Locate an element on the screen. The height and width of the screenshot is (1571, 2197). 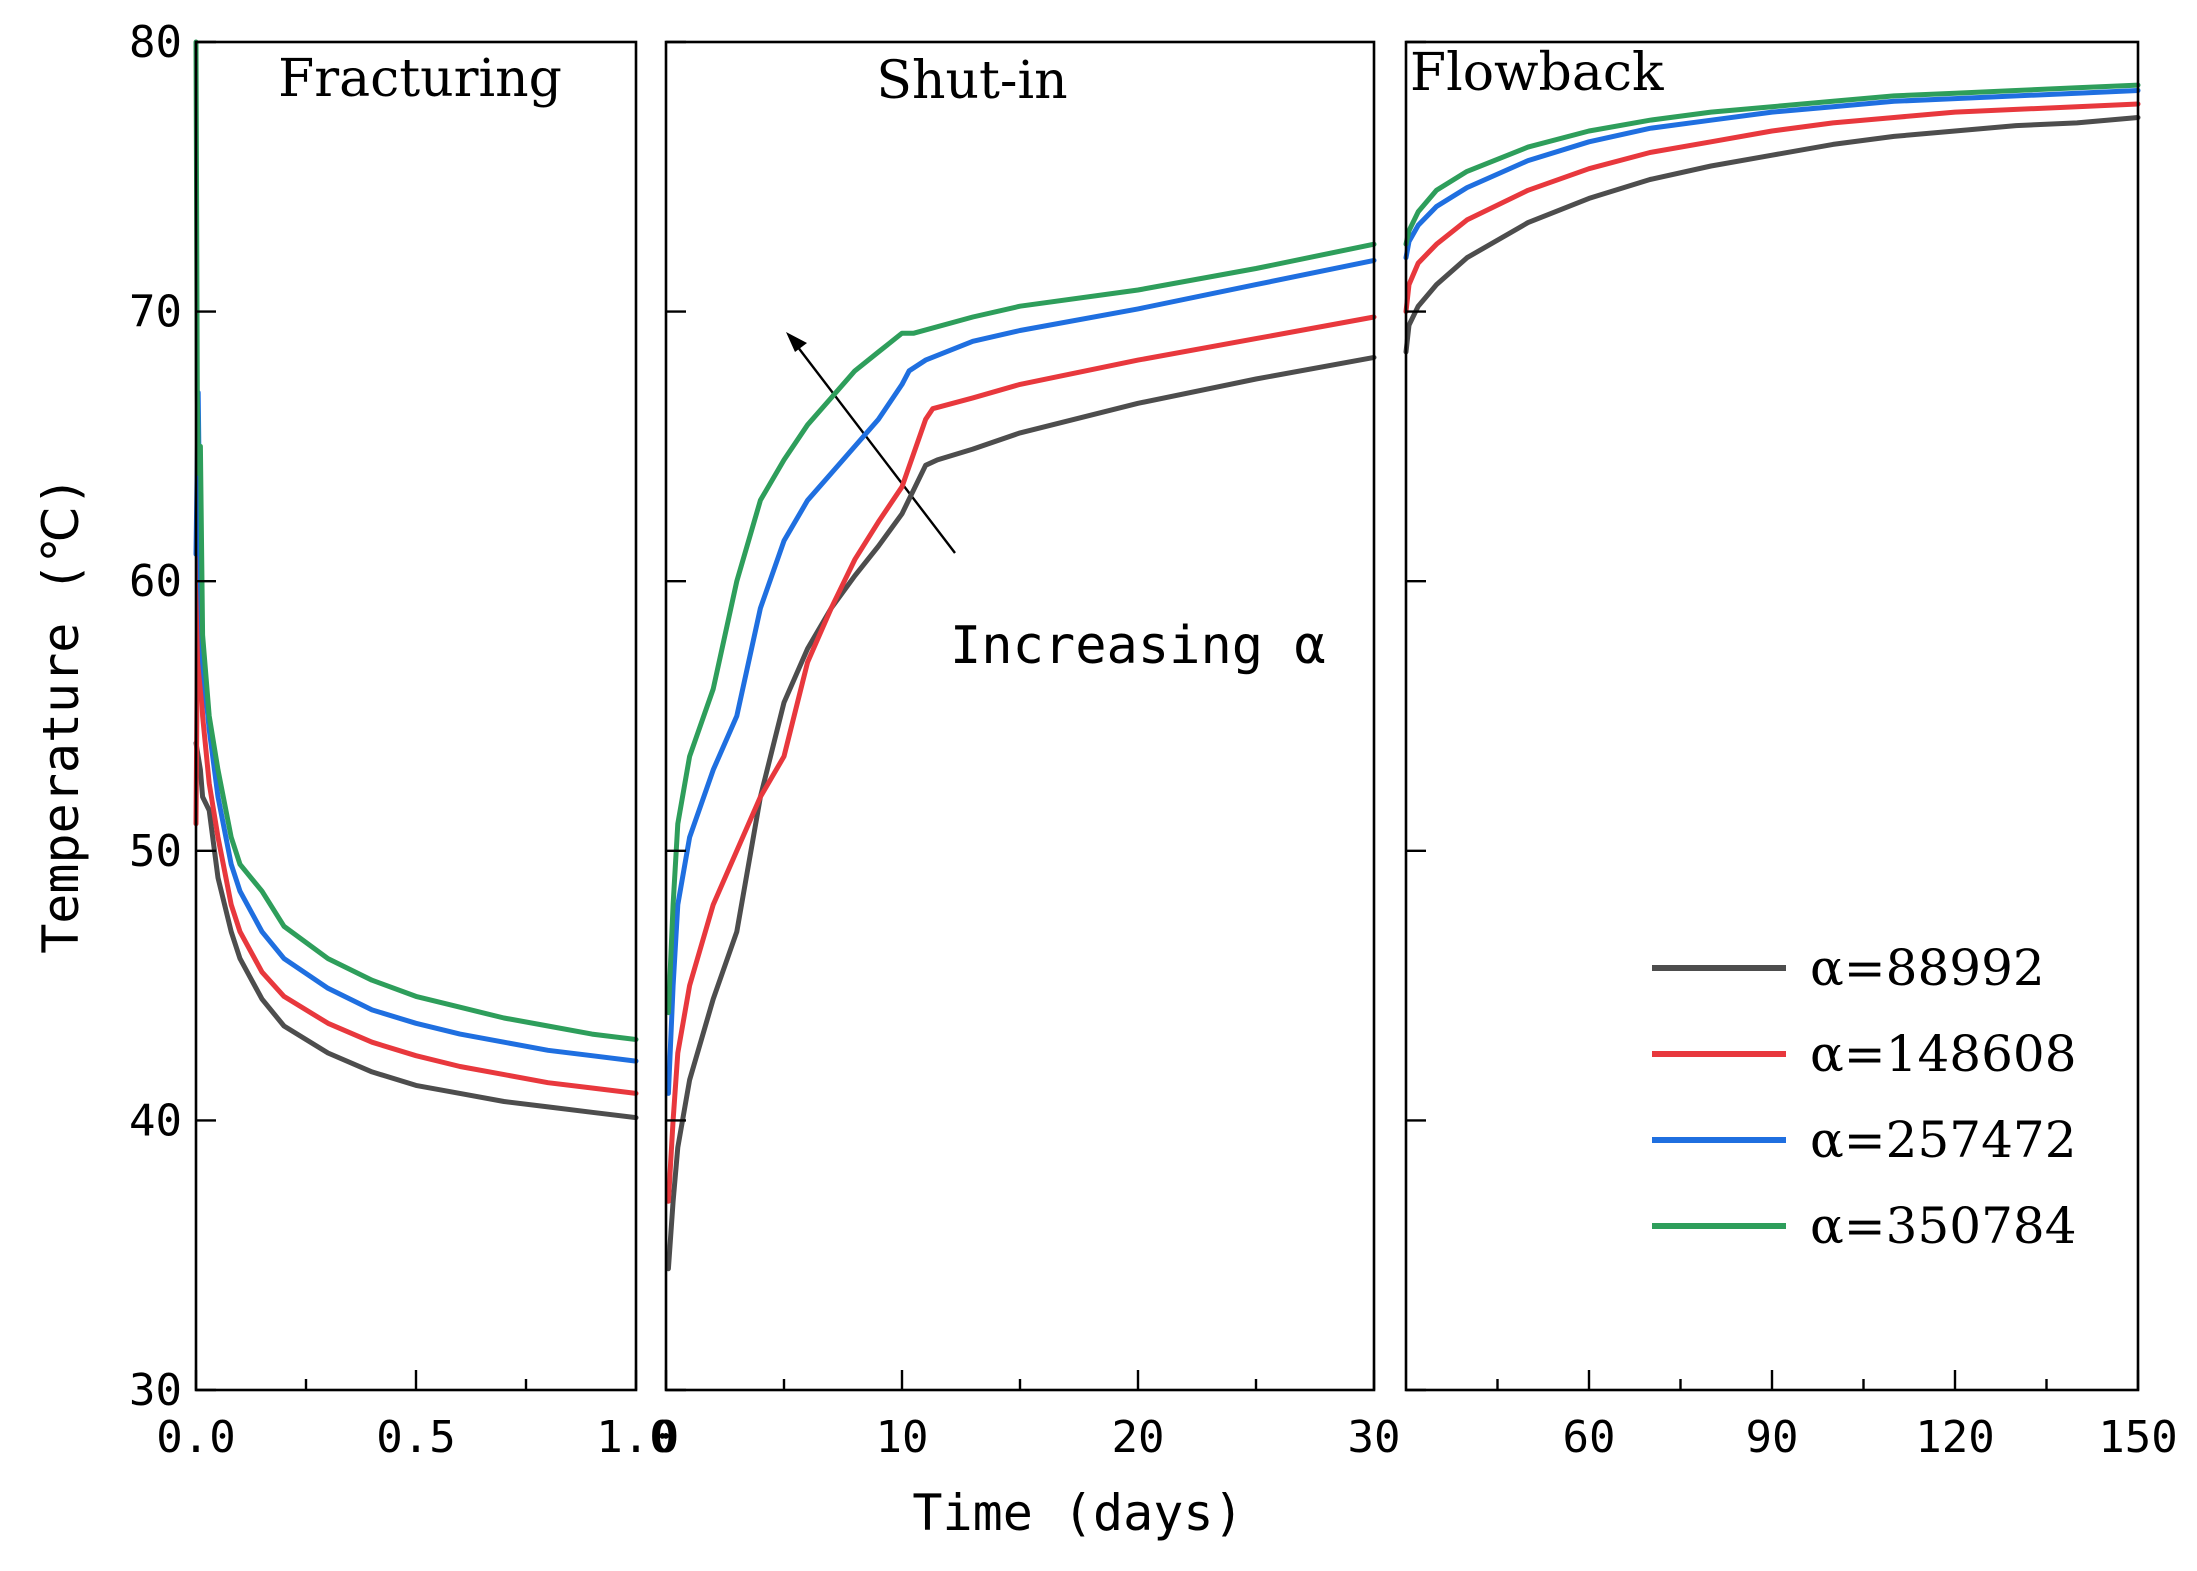
panel-title-shut-in: Shut-in is located at coordinates (971, 81).